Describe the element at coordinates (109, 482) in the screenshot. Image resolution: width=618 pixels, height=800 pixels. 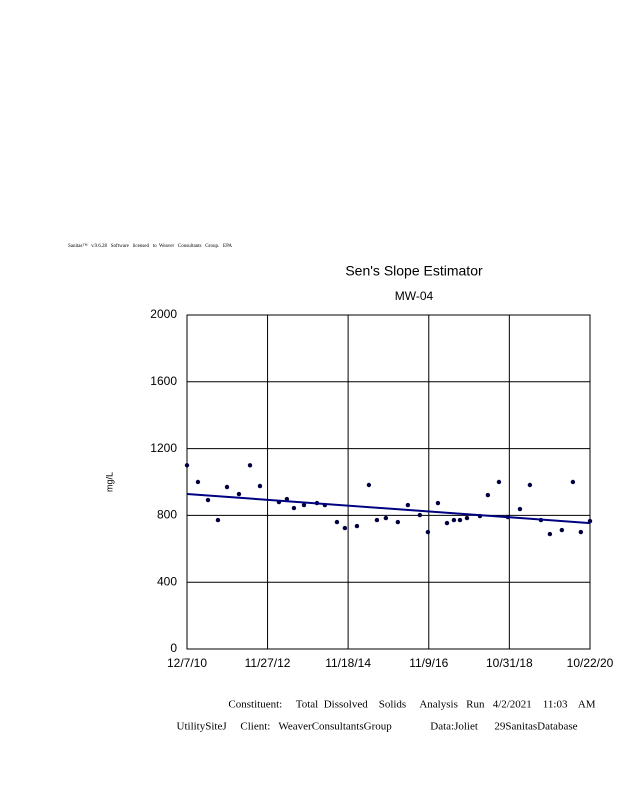
I see `y-axis-label: mg/L` at that location.